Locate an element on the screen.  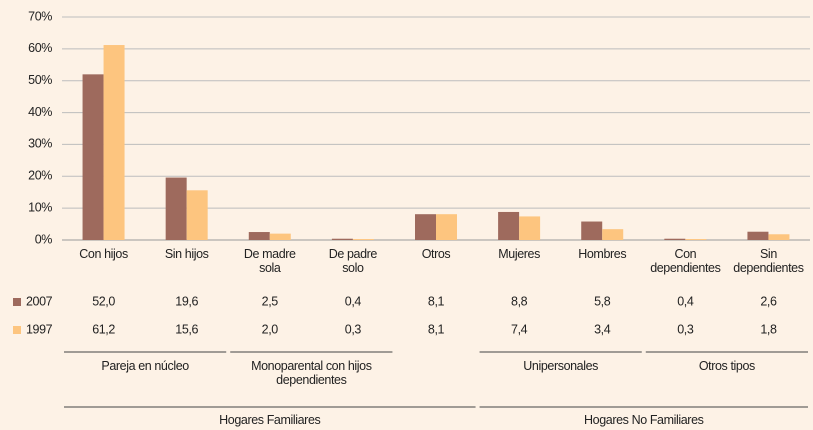
table-value: 2,5 is located at coordinates (270, 301).